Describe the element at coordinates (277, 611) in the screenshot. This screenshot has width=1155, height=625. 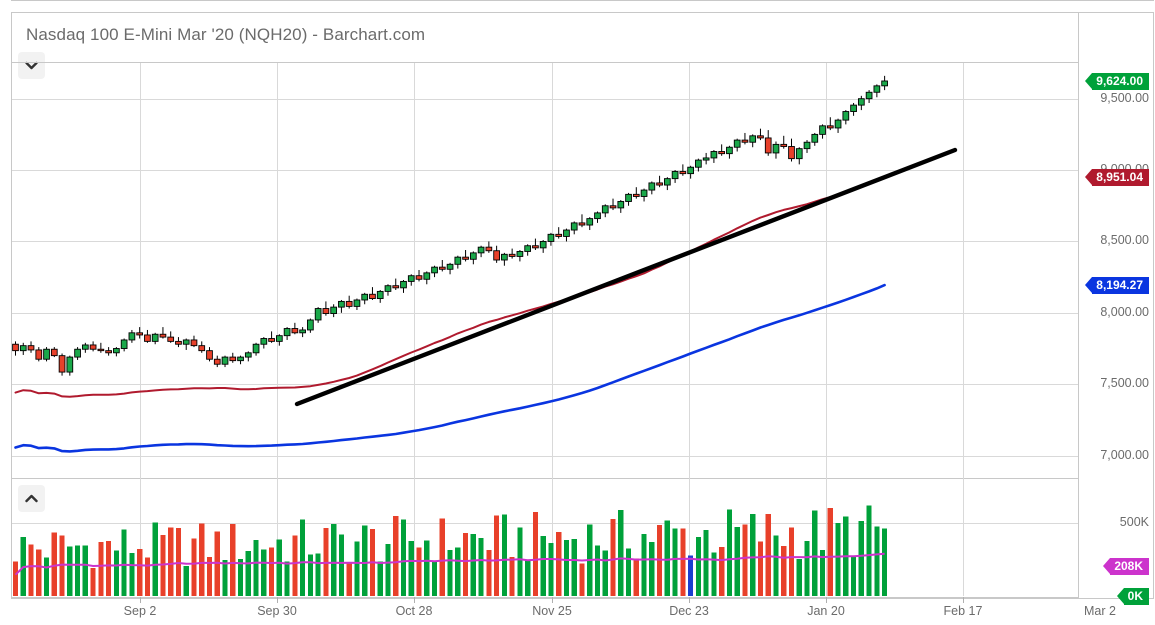
I see `date-axis-tick-label: Sep 30` at that location.